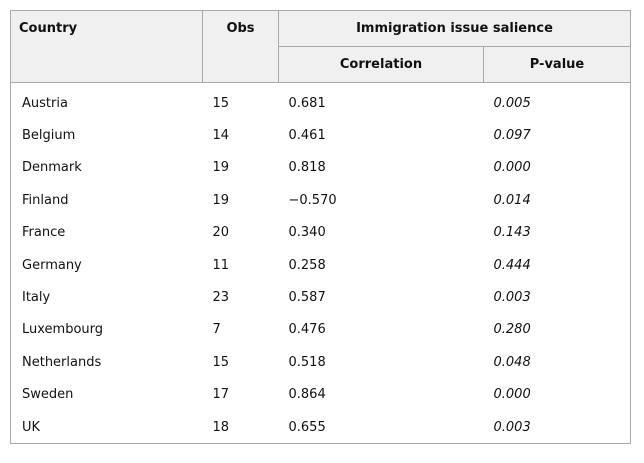  I want to click on country-cell: Austria, so click(45, 103).